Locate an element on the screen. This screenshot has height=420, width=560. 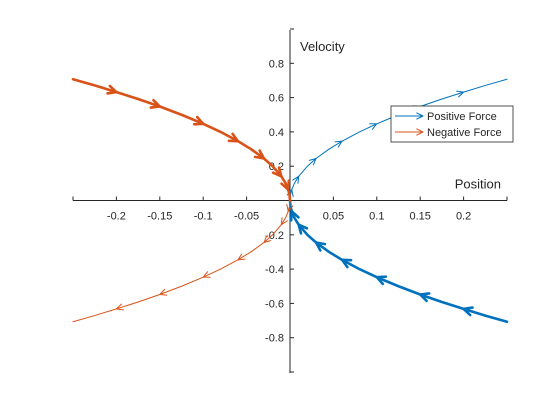
legend: Positive Force Negative Force is located at coordinates (452, 124).